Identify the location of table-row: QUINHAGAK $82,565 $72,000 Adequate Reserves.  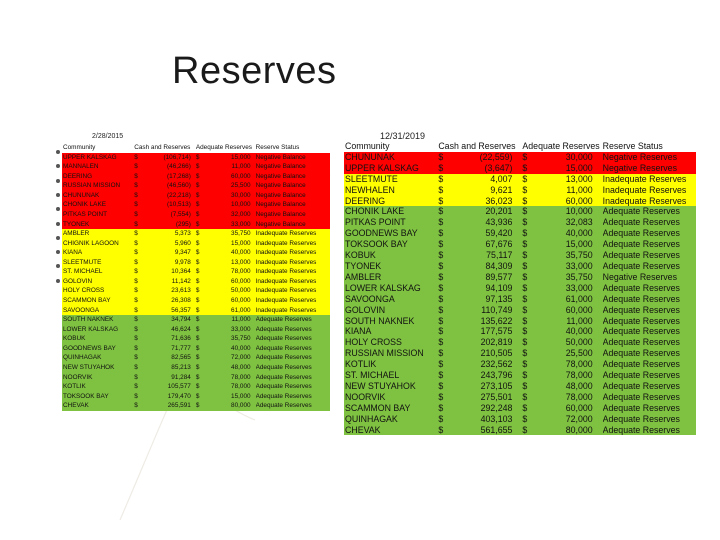
(196, 358).